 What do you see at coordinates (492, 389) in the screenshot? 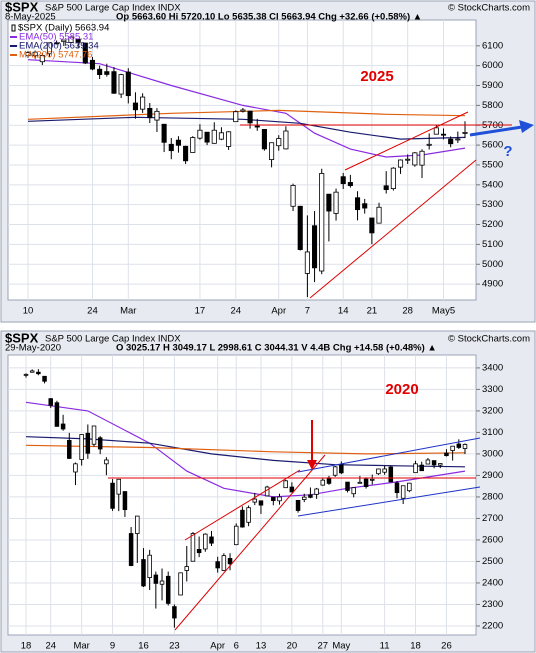
I see `y-tick-label: 3300` at bounding box center [492, 389].